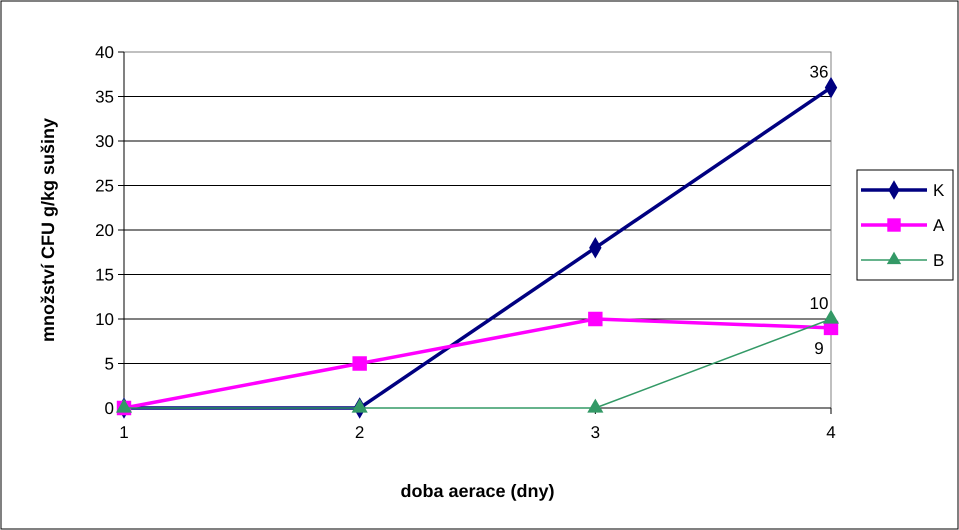  Describe the element at coordinates (48, 230) in the screenshot. I see `y-axis-title: množství CFU g/kg sušiny` at that location.